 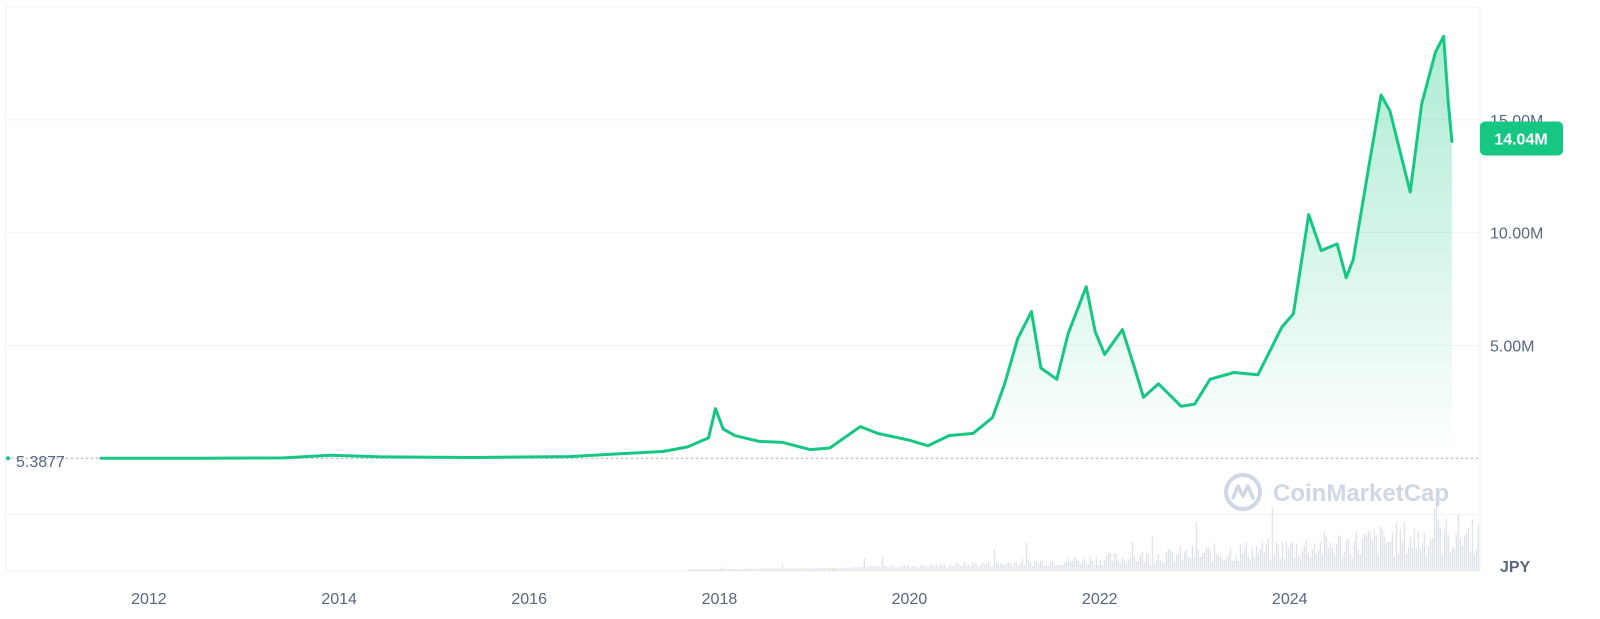 I want to click on current-price-badge: 14.04M, so click(x=1521, y=138).